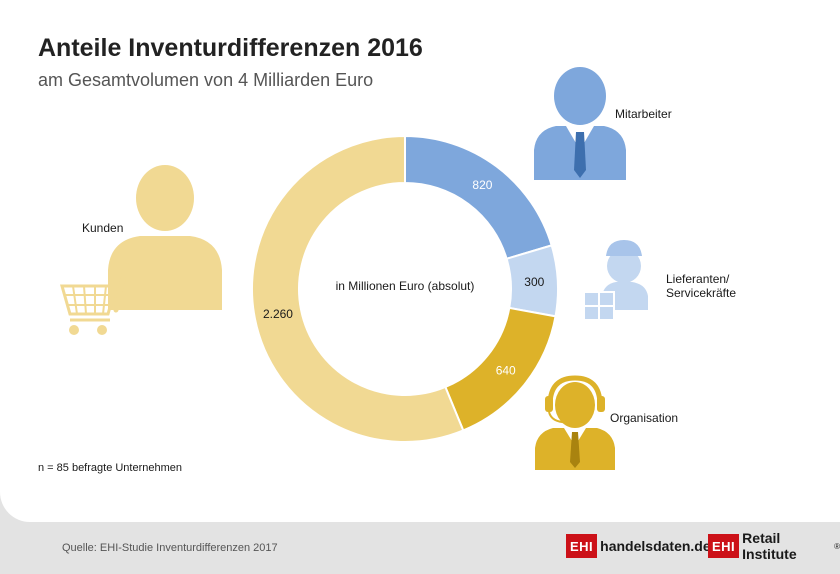 Image resolution: width=840 pixels, height=574 pixels. What do you see at coordinates (278, 314) in the screenshot?
I see `donut-slice-label-3: 2.260` at bounding box center [278, 314].